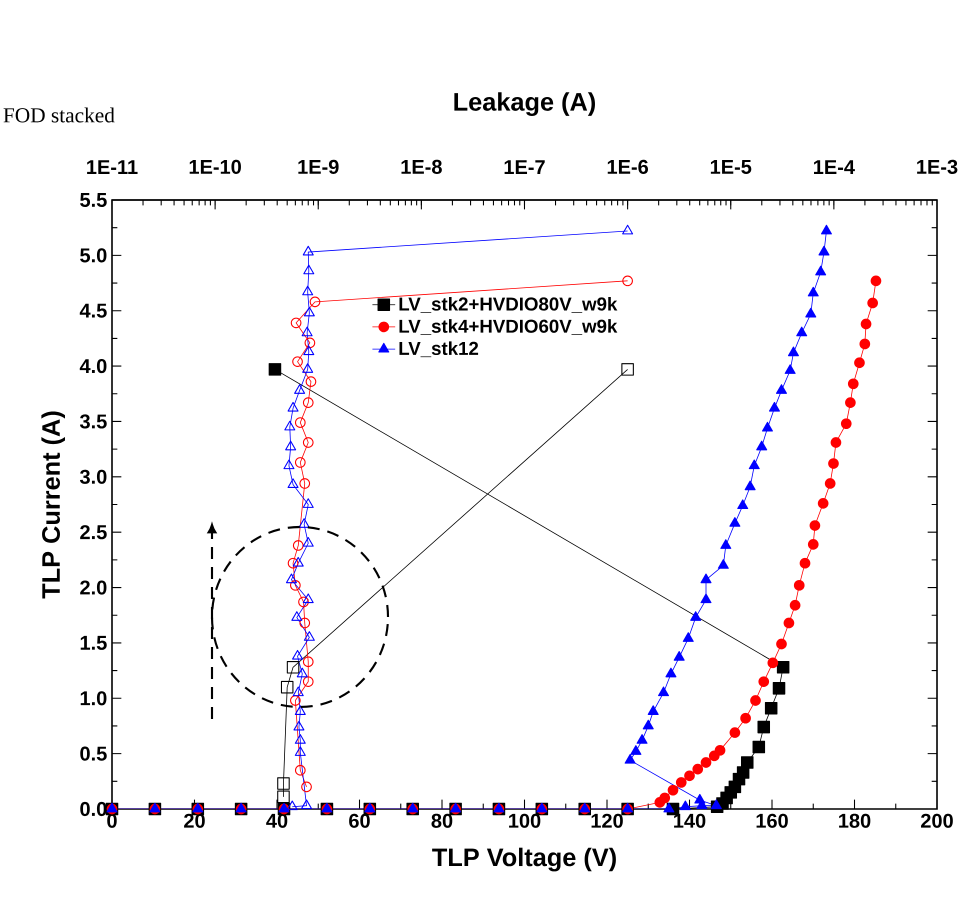 Image resolution: width=968 pixels, height=908 pixels. I want to click on x2-tick-label: 1E-7, so click(524, 167).